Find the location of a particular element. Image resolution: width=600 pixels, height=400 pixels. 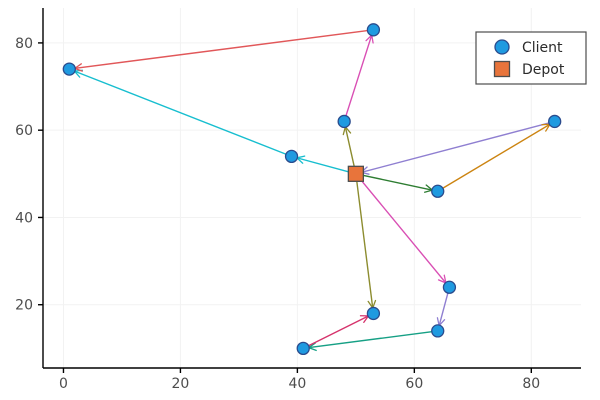

x-tick-label: 60 is located at coordinates (414, 384).